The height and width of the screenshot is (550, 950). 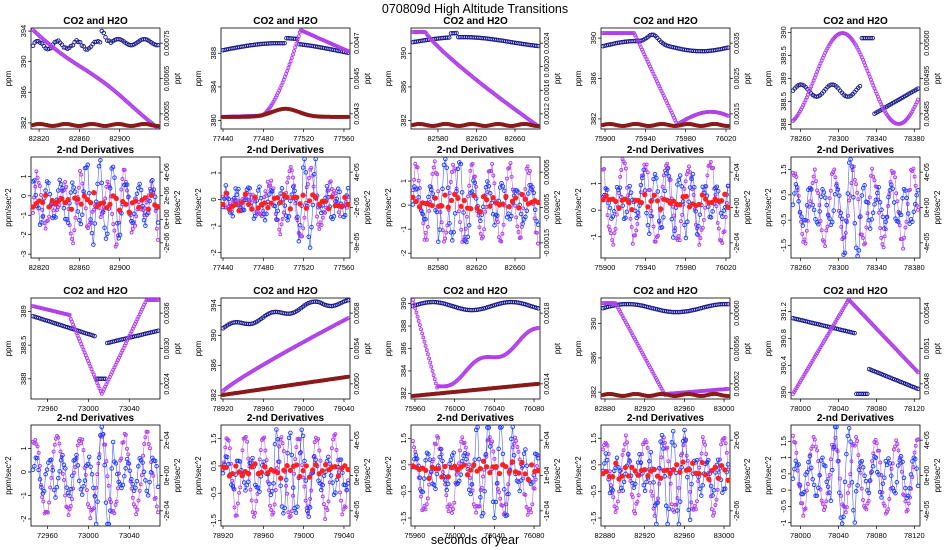 I want to click on x-tick-label: 73040, so click(x=129, y=535).